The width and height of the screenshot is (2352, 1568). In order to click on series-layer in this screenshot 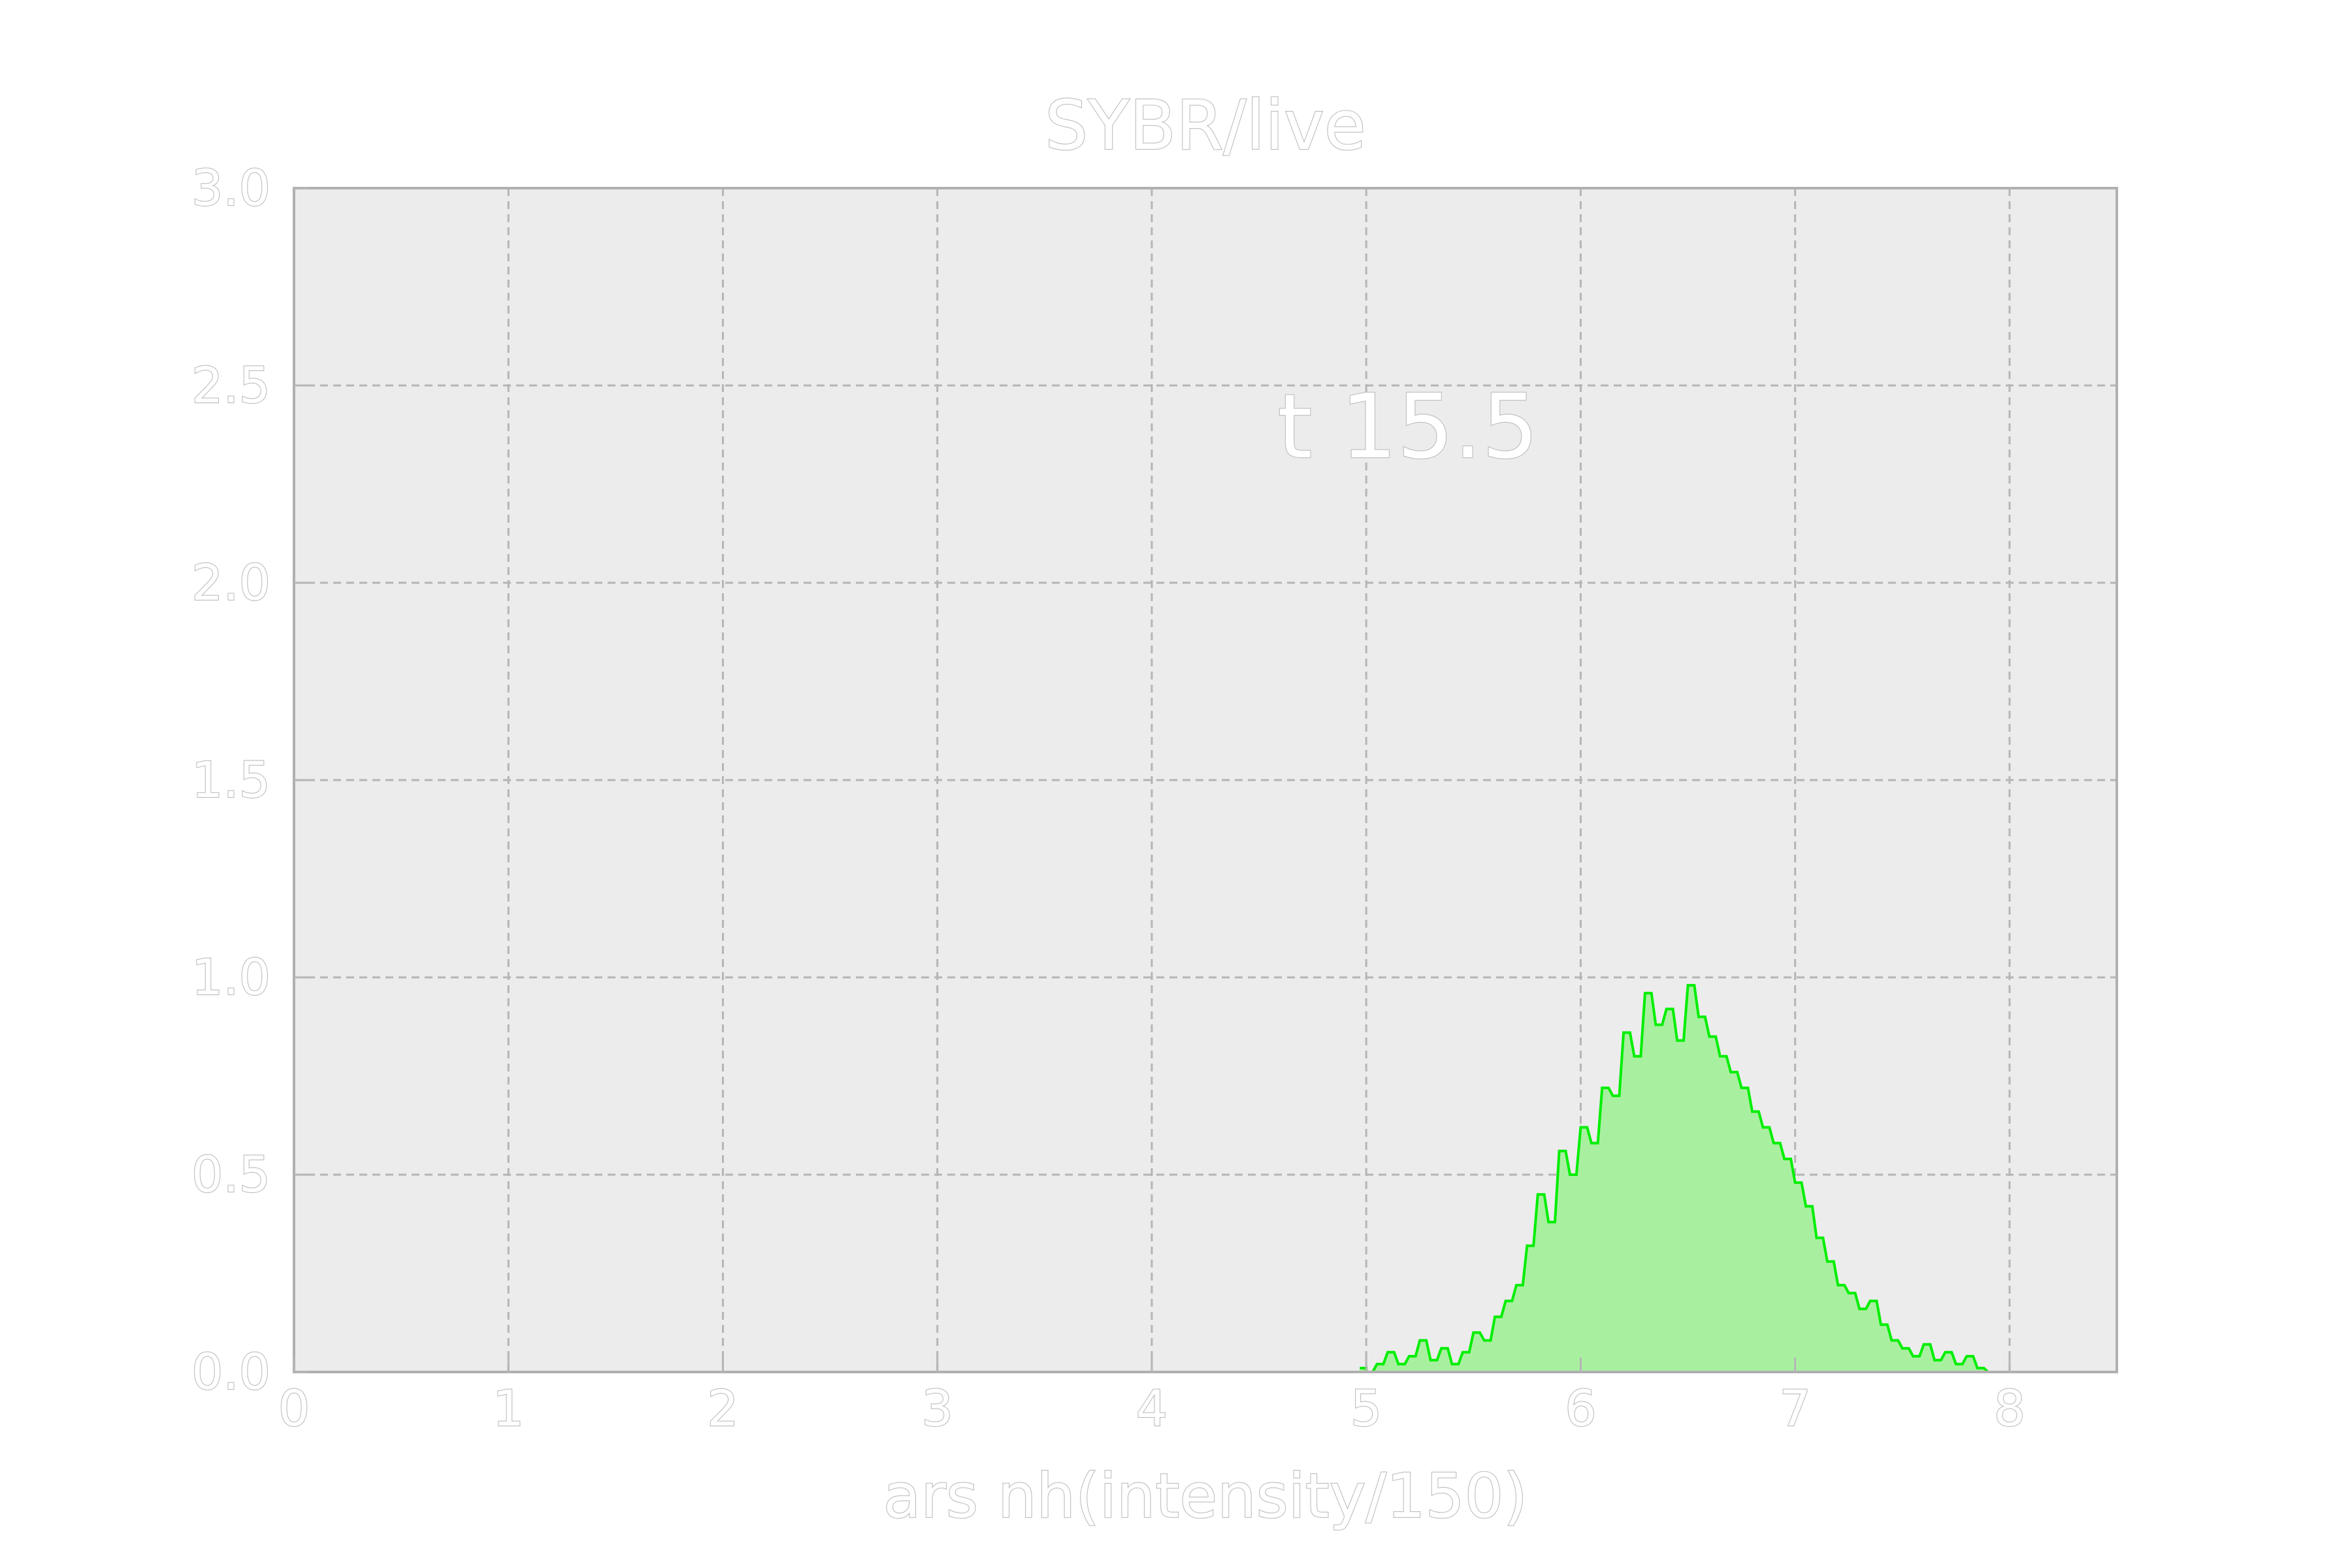, I will do `click(1677, 1178)`.